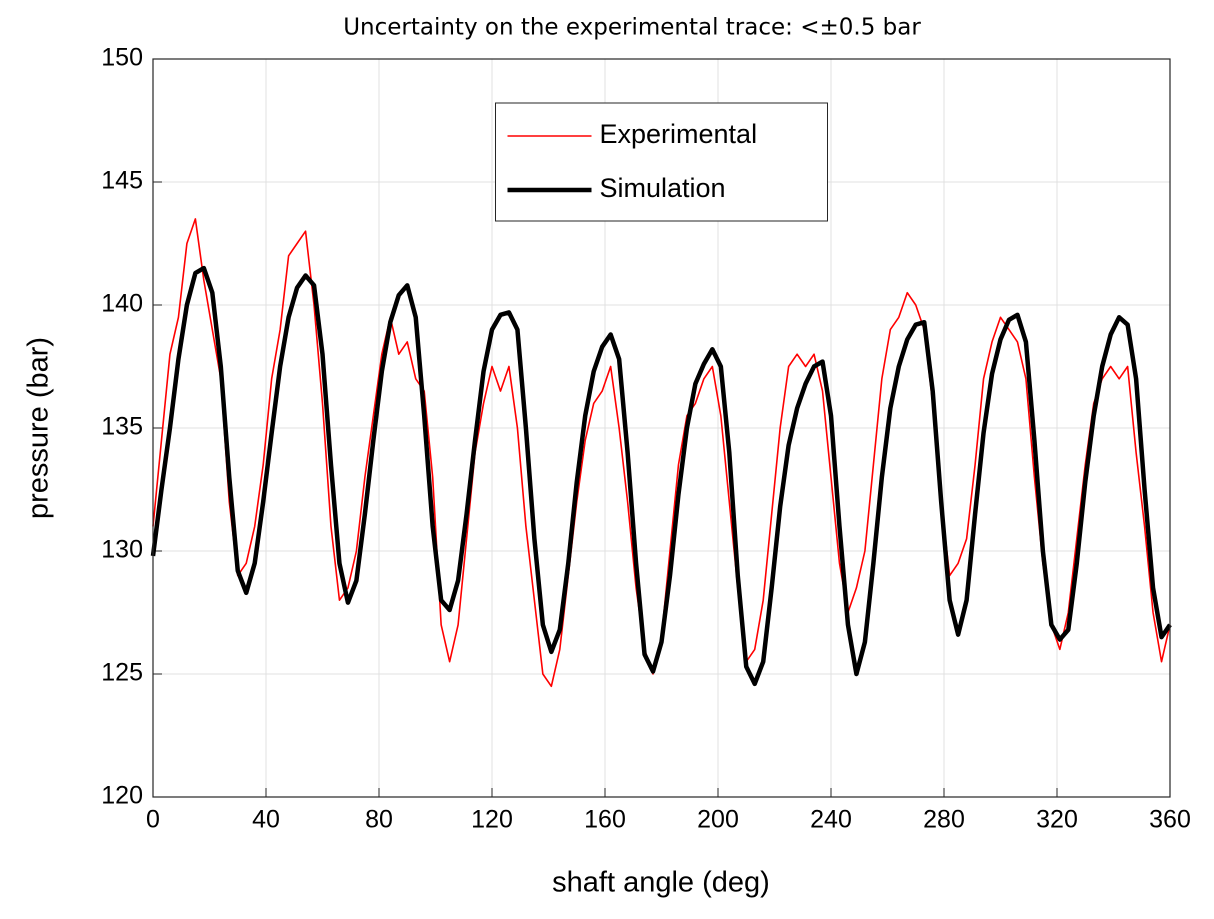 This screenshot has height=919, width=1214. What do you see at coordinates (266, 820) in the screenshot?
I see `x-tick-label: 40` at bounding box center [266, 820].